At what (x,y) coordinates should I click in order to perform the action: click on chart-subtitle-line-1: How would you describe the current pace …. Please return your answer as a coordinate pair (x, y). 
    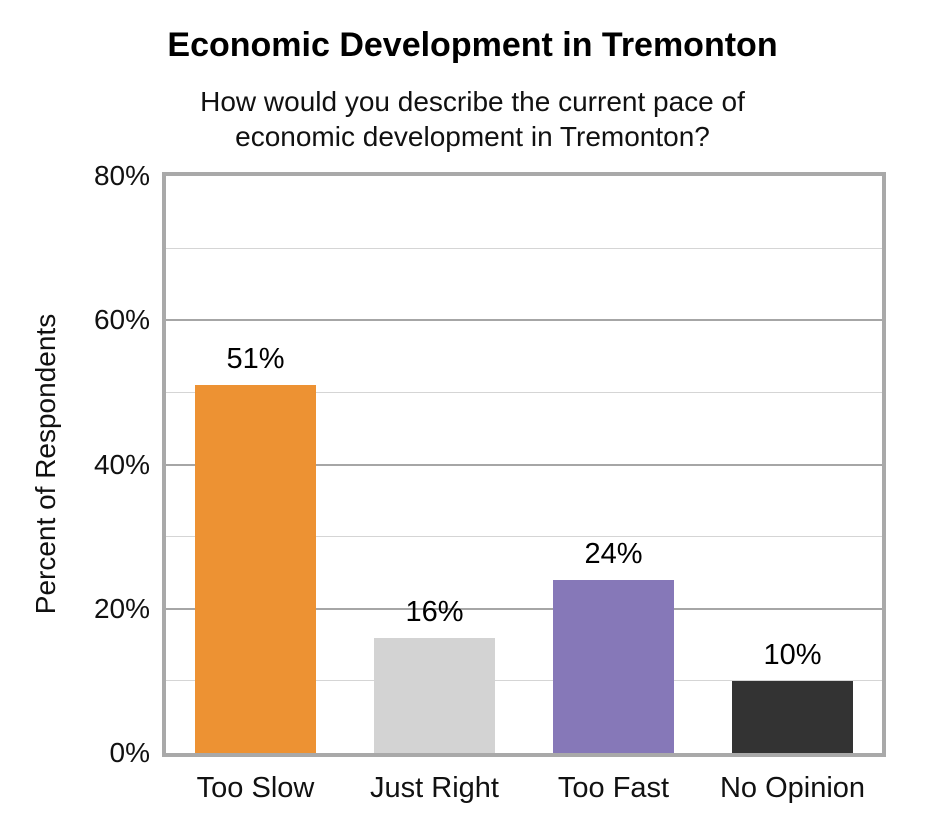
    Looking at the image, I should click on (472, 101).